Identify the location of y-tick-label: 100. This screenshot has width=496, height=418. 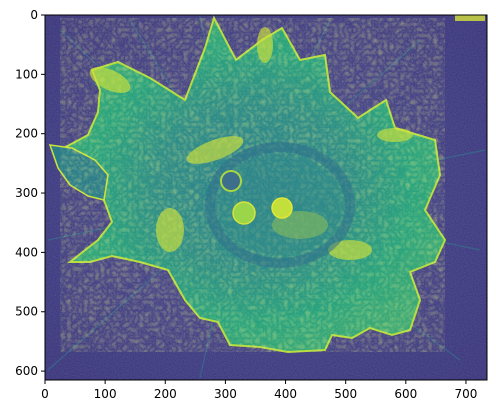
(26, 74).